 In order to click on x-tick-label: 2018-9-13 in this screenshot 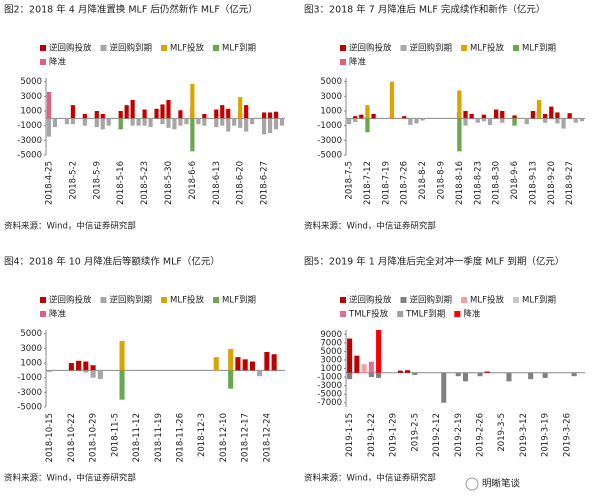, I will do `click(533, 183)`.